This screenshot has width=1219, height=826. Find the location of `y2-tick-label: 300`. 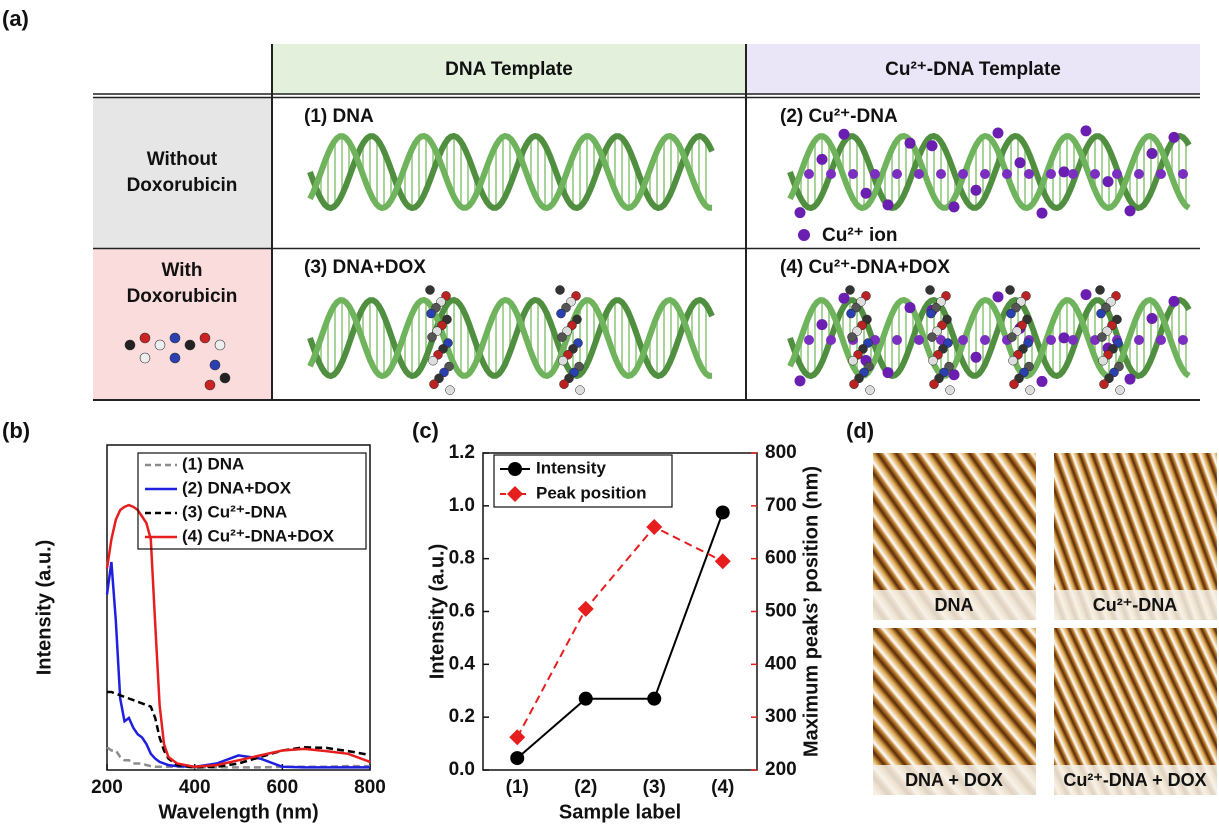

y2-tick-label: 300 is located at coordinates (781, 716).